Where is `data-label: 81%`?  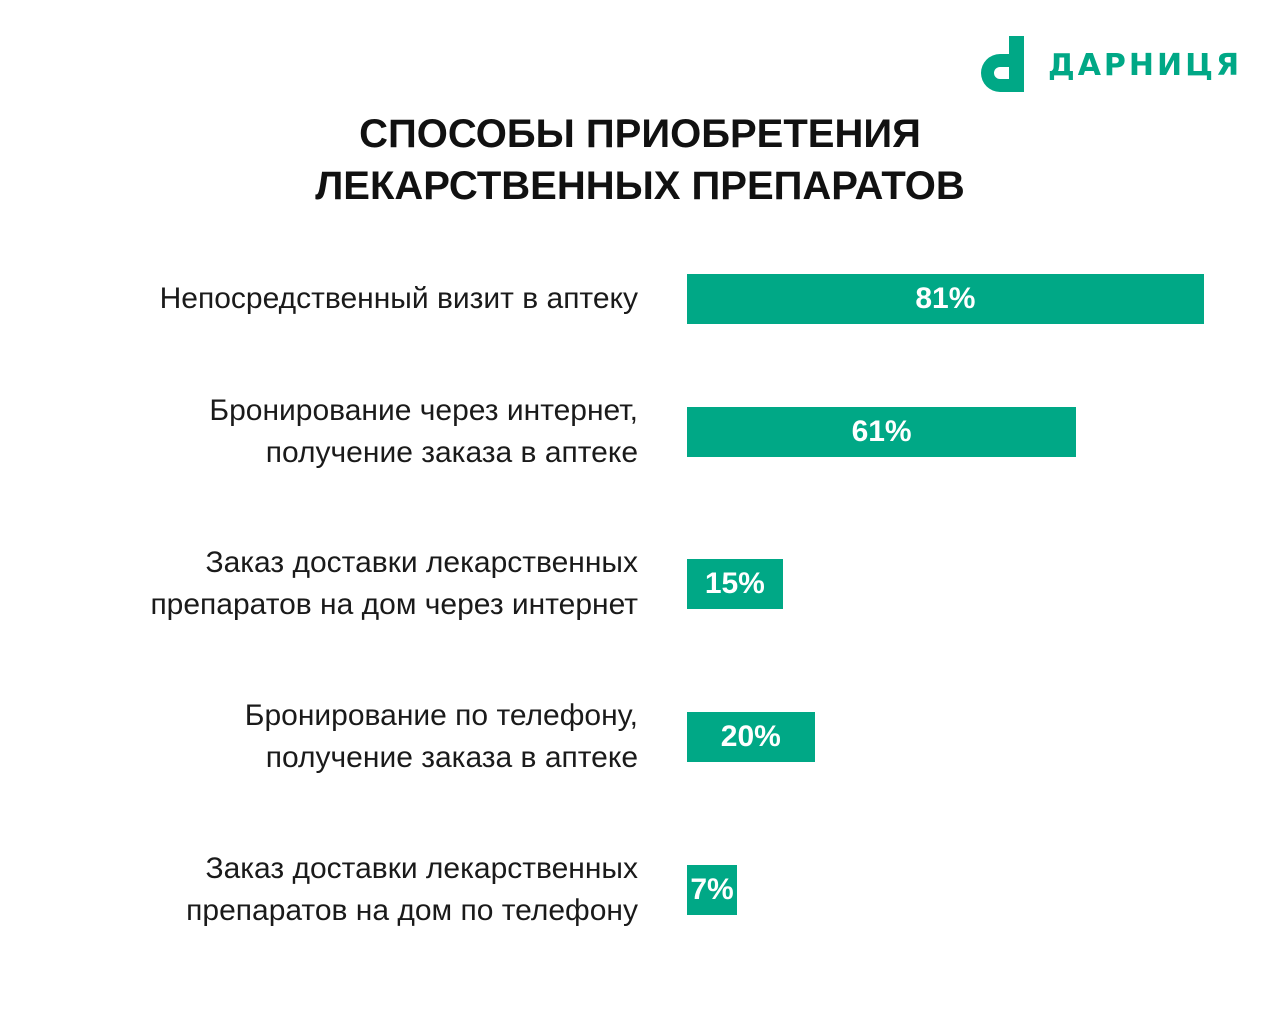 data-label: 81% is located at coordinates (945, 298).